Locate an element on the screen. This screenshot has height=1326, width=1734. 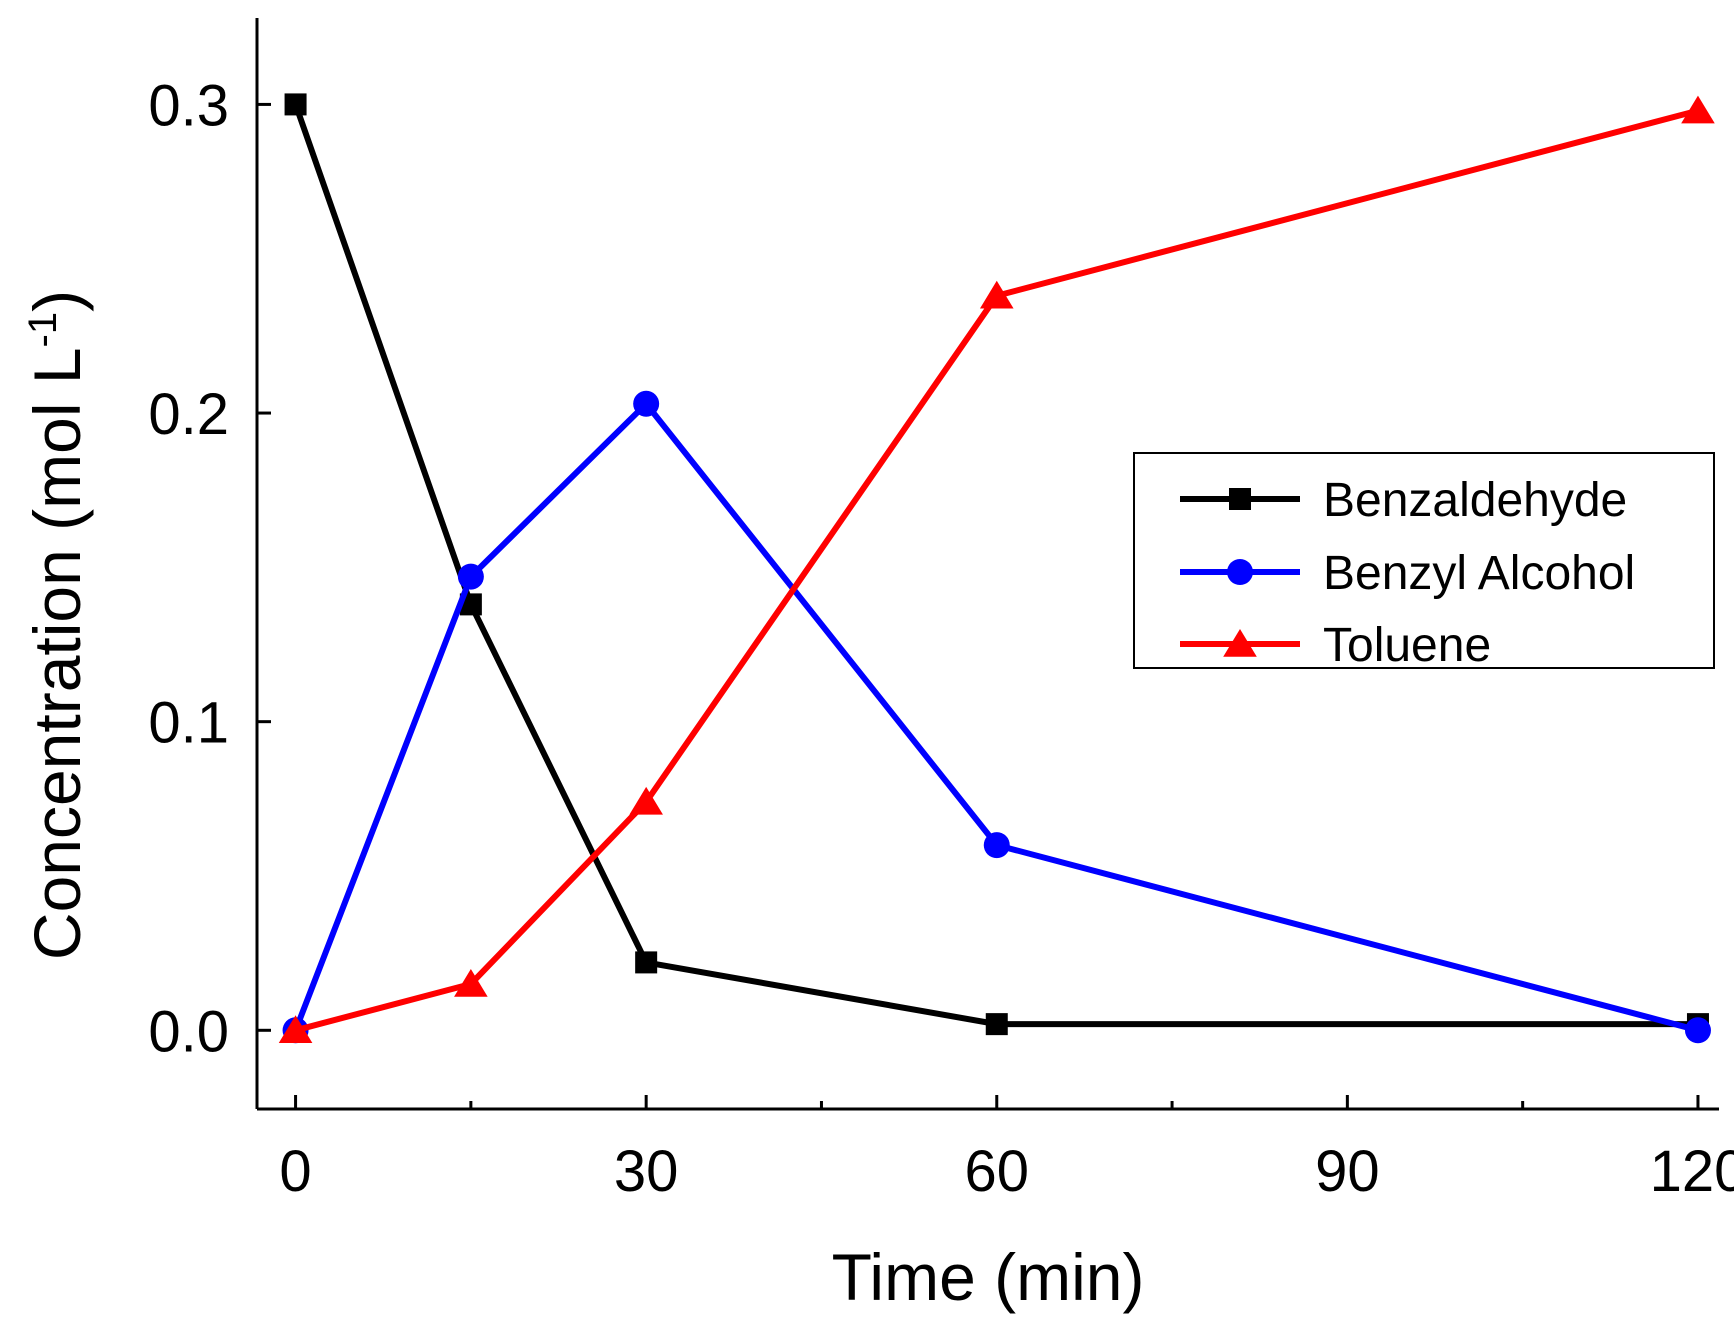
x-tick-label: 60 is located at coordinates (997, 1171).